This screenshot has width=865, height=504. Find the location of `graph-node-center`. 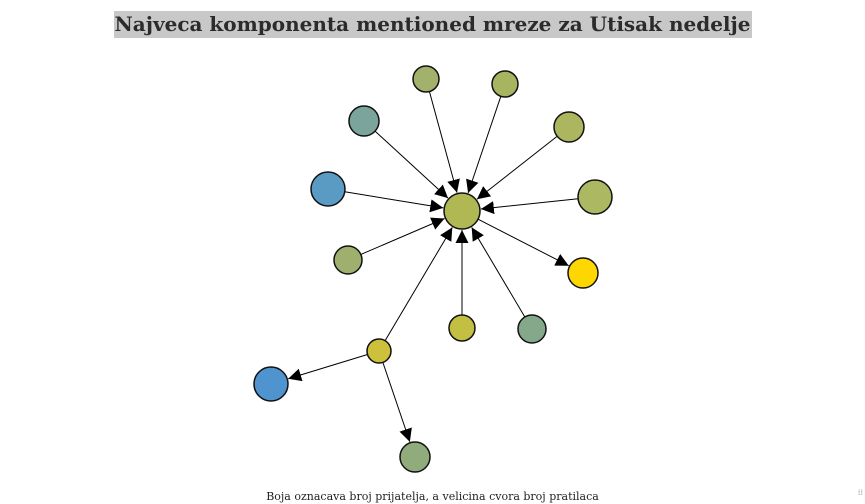

graph-node-center is located at coordinates (462, 211).